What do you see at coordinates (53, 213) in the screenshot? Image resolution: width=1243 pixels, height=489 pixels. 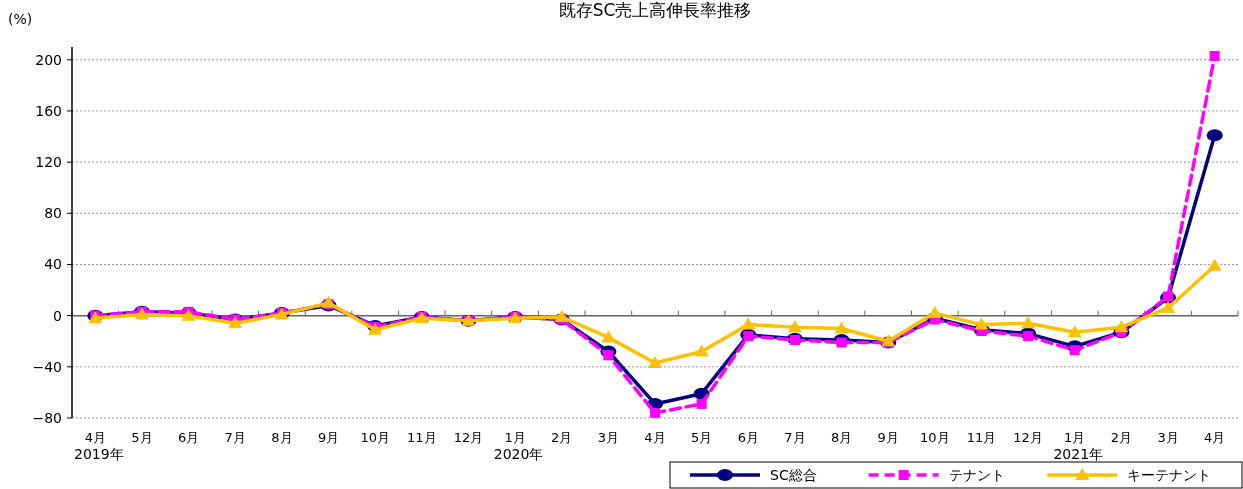 I see `y-tick-label: 80` at bounding box center [53, 213].